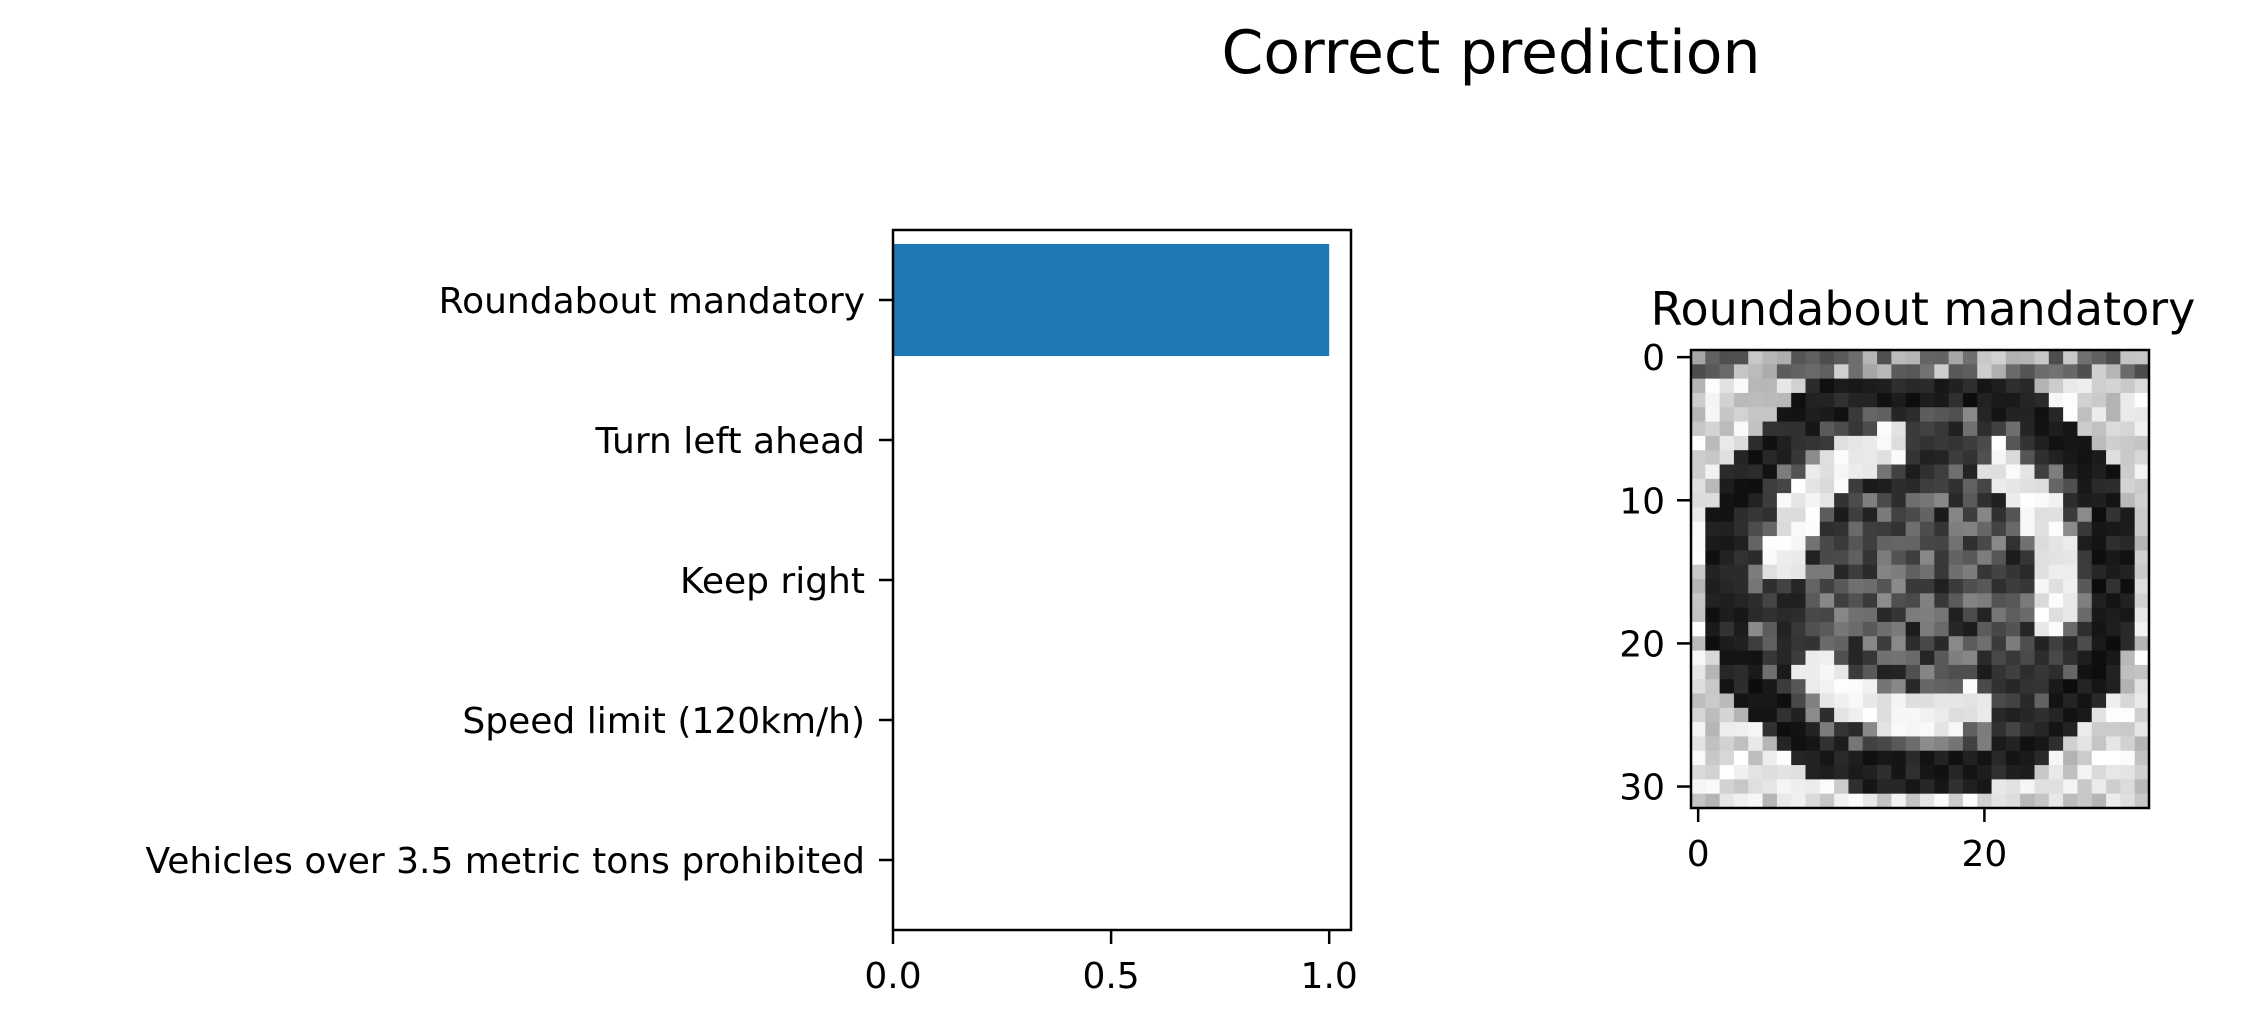 Image resolution: width=2242 pixels, height=1026 pixels. I want to click on traffic-sign-image, so click(1920, 579).